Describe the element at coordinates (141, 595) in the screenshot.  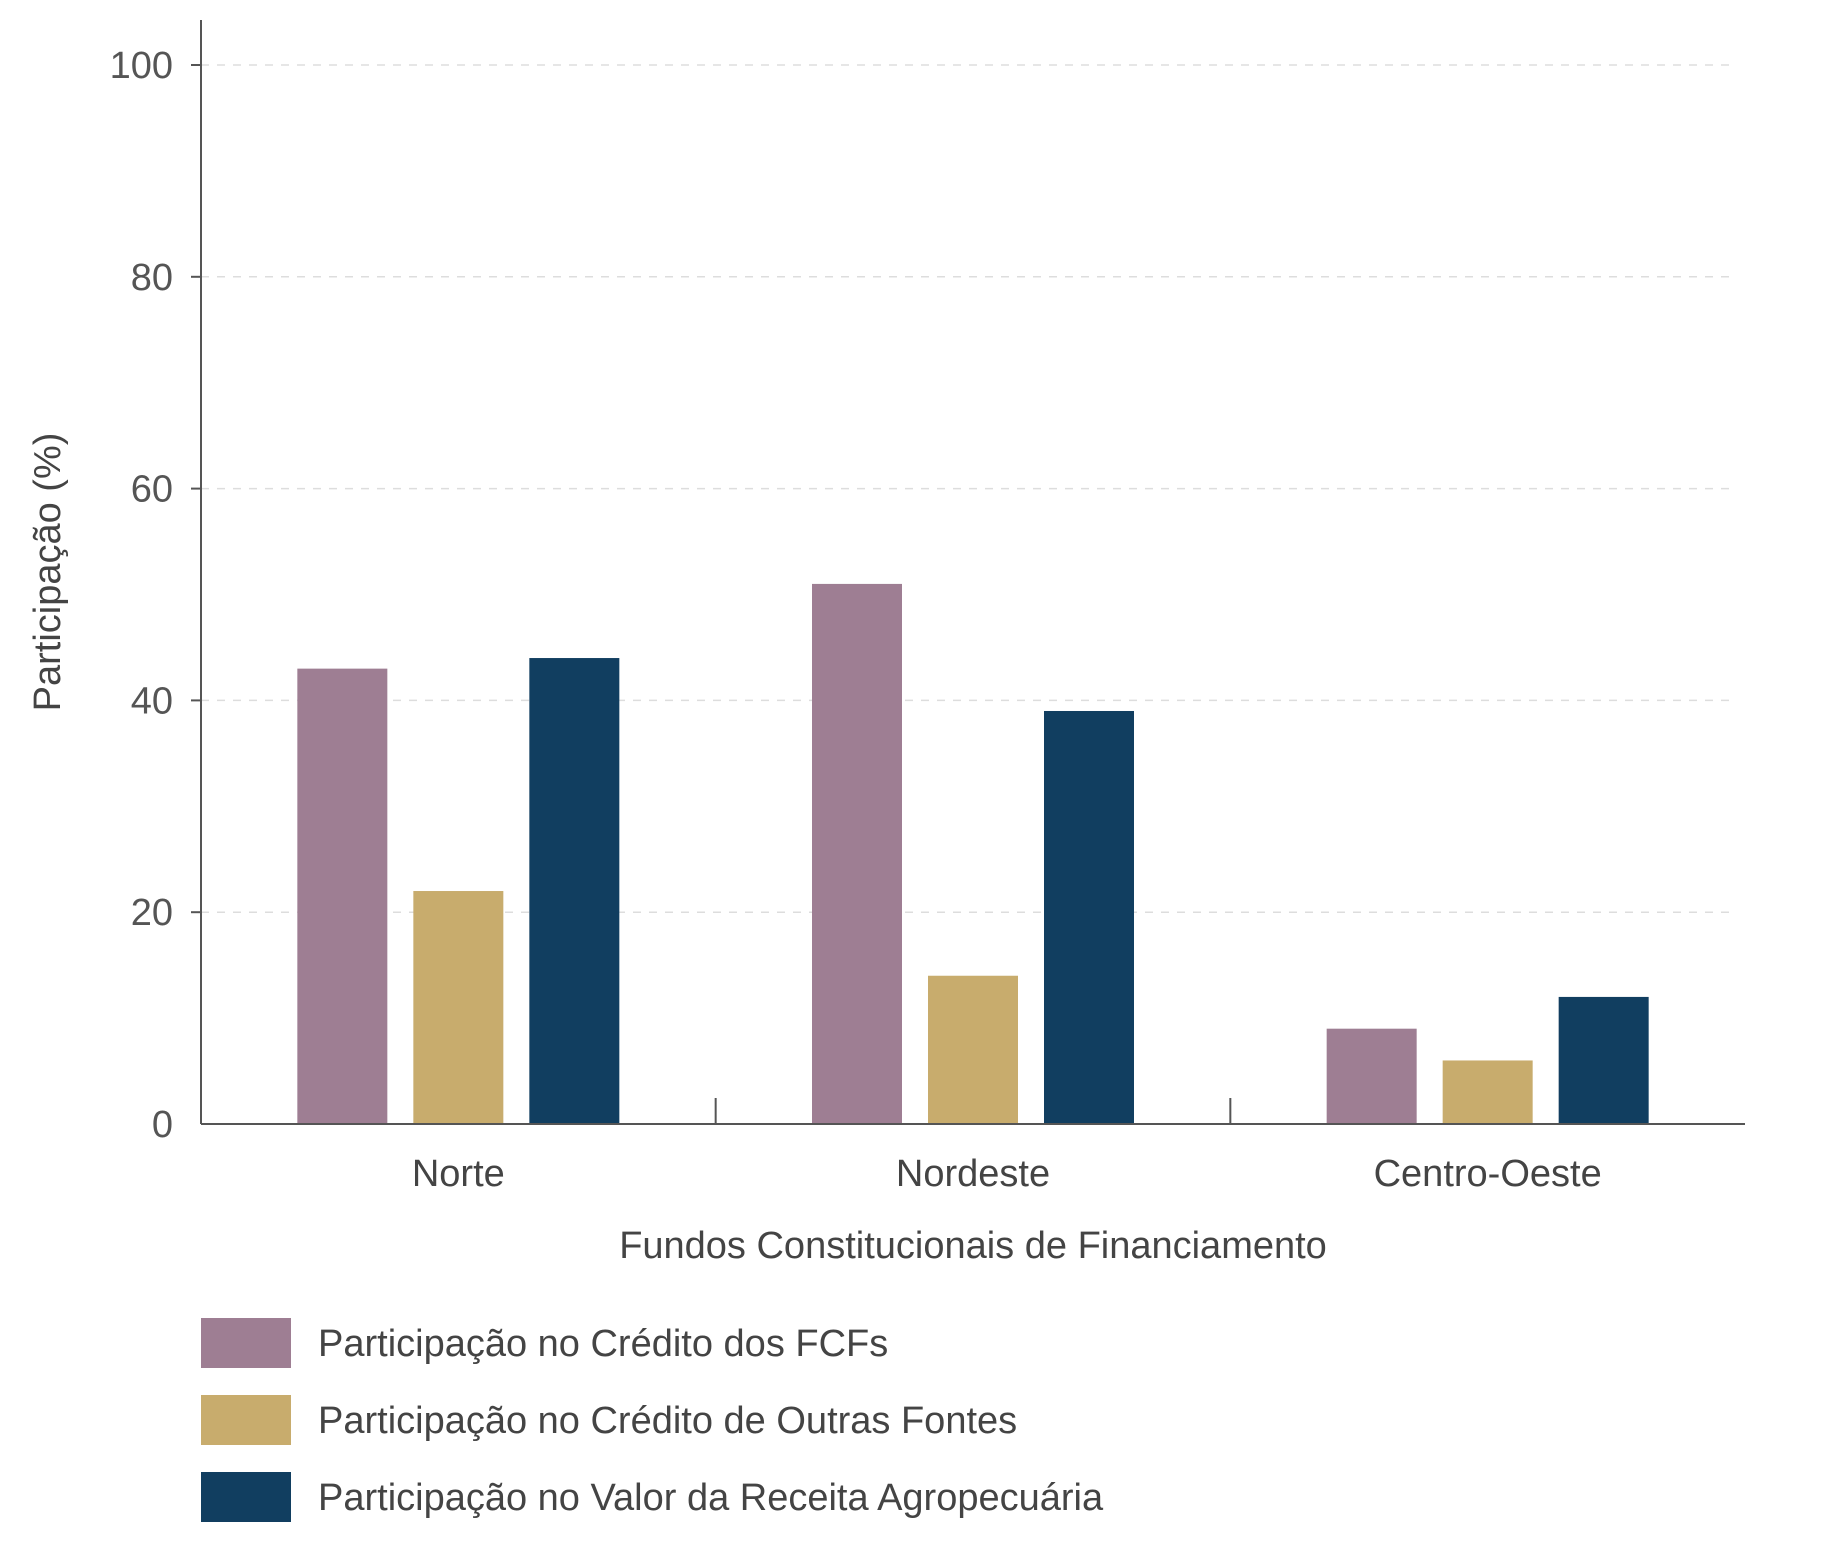
I see `y-tick-labels: 0 20 40 60 80 100` at that location.